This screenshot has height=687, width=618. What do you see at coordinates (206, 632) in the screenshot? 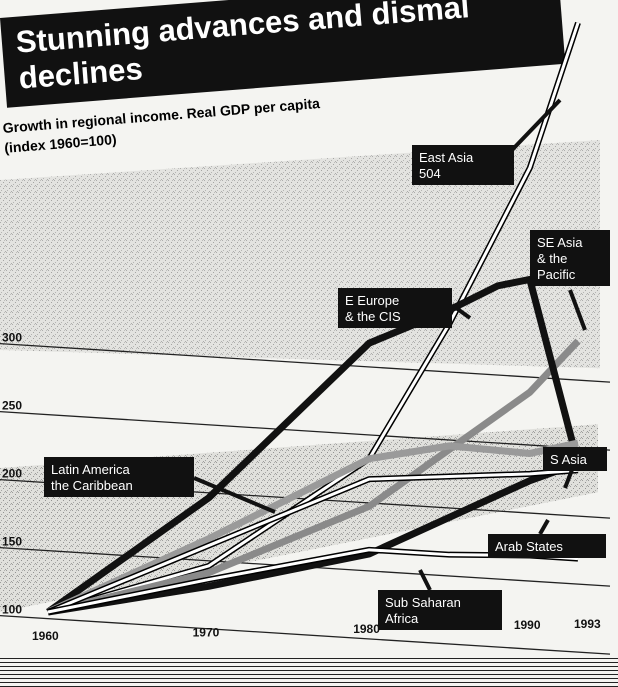
I see `x-tick-1970: 1970` at bounding box center [206, 632].